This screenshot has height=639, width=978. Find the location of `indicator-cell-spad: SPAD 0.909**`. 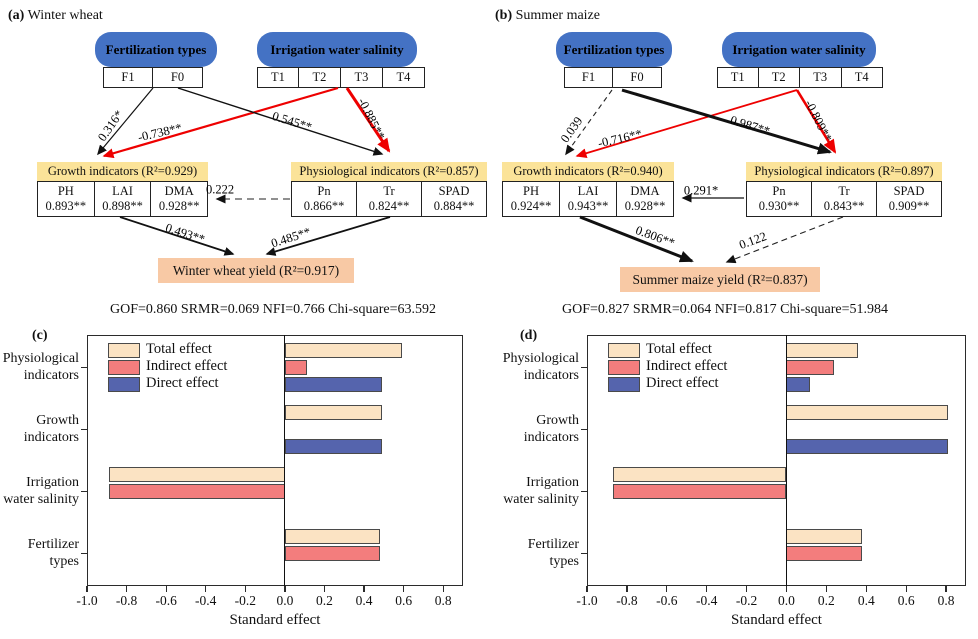

indicator-cell-spad: SPAD 0.909** is located at coordinates (908, 199).